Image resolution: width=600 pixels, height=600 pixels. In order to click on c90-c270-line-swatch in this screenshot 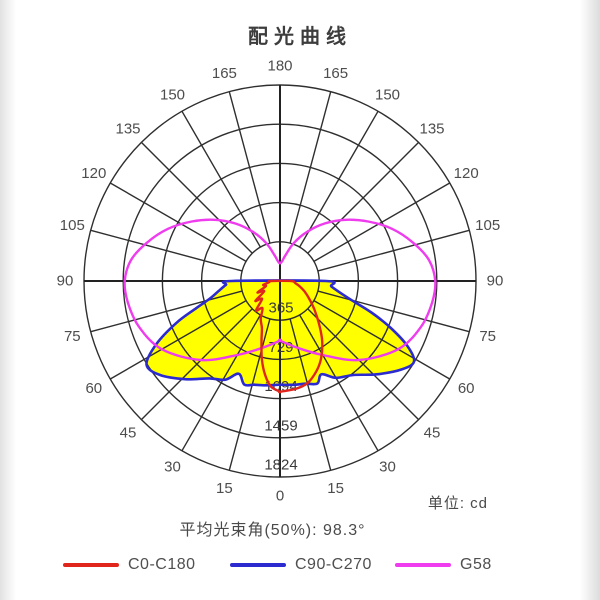, I will do `click(258, 565)`.